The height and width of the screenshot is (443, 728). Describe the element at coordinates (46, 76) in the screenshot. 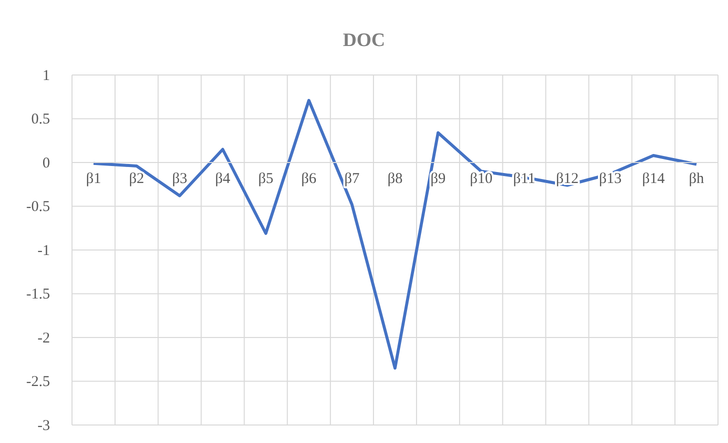

I see `y-tick-label: 1` at that location.